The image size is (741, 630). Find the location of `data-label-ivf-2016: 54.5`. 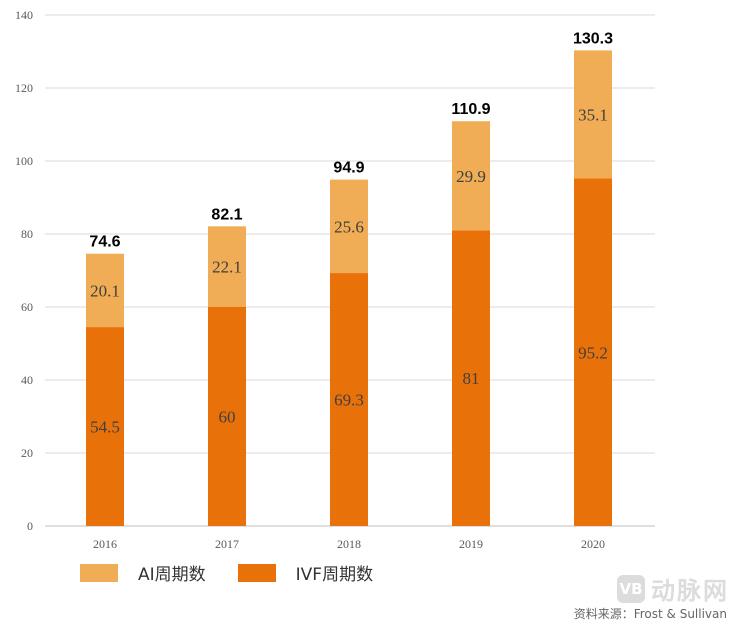

data-label-ivf-2016: 54.5 is located at coordinates (105, 427).